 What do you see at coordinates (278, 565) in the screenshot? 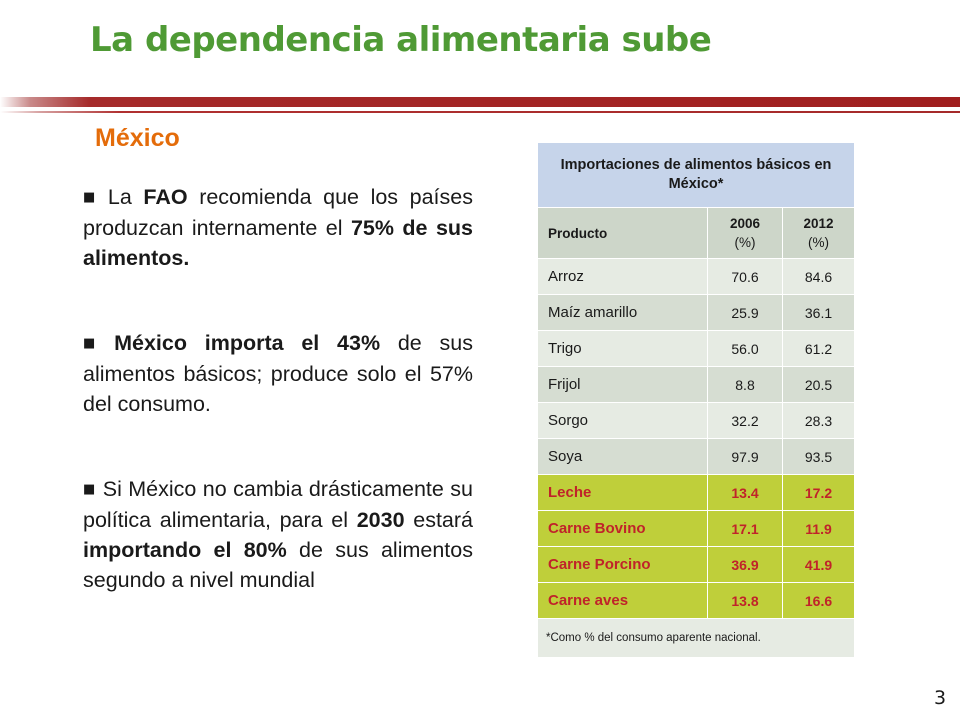
I see `bullet-text: de sus alimentos segundo a nivel mundial` at bounding box center [278, 565].